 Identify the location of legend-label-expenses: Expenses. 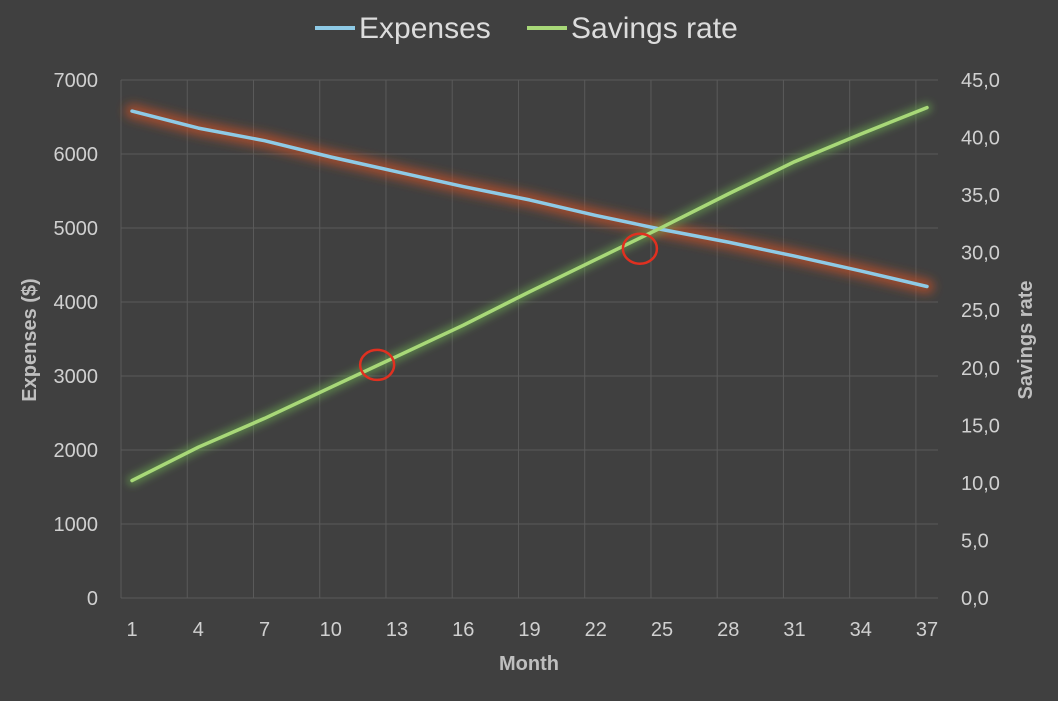
(425, 28).